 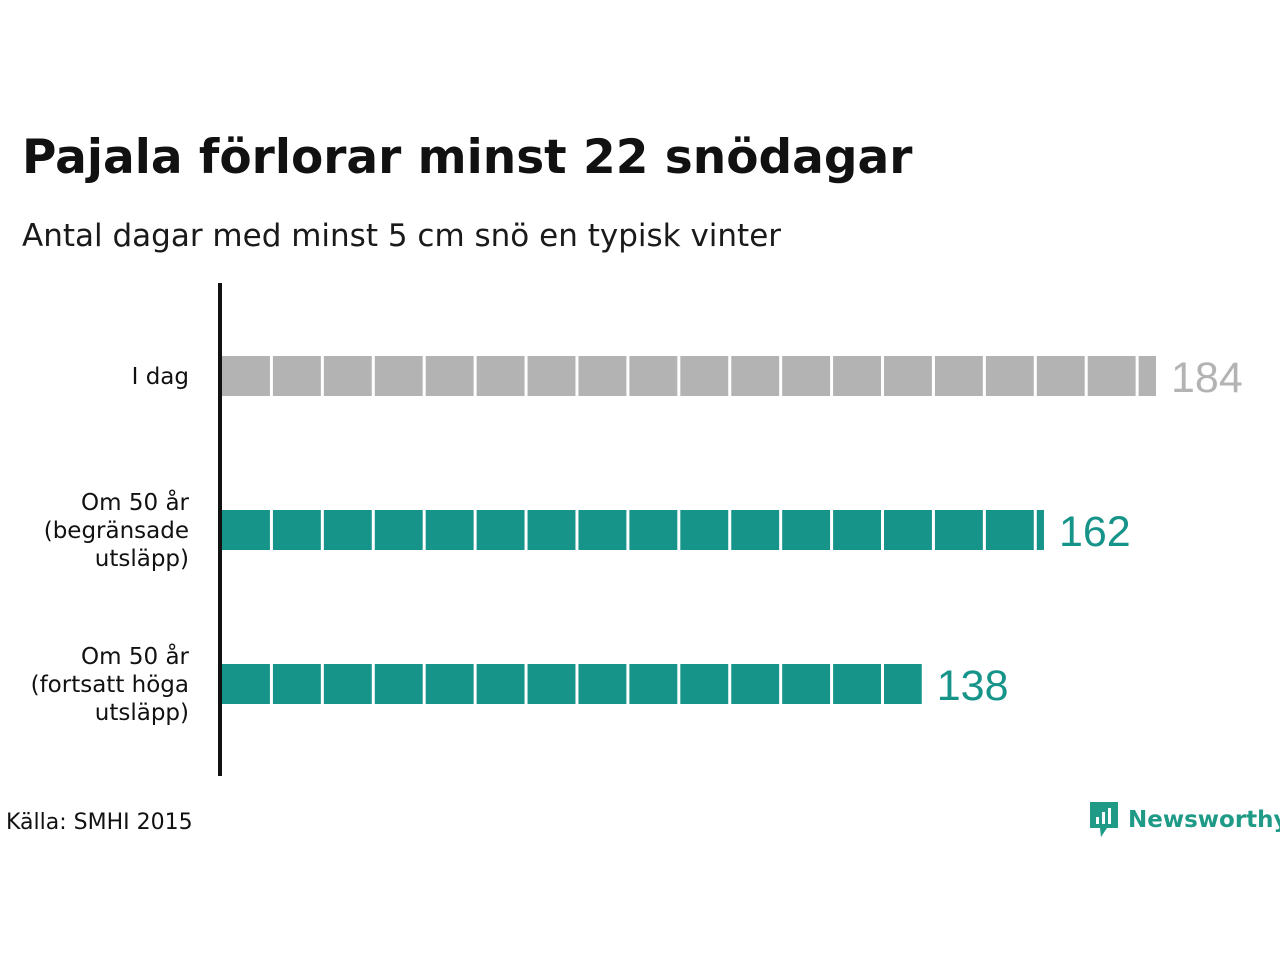 What do you see at coordinates (160, 377) in the screenshot?
I see `category-label: I dag` at bounding box center [160, 377].